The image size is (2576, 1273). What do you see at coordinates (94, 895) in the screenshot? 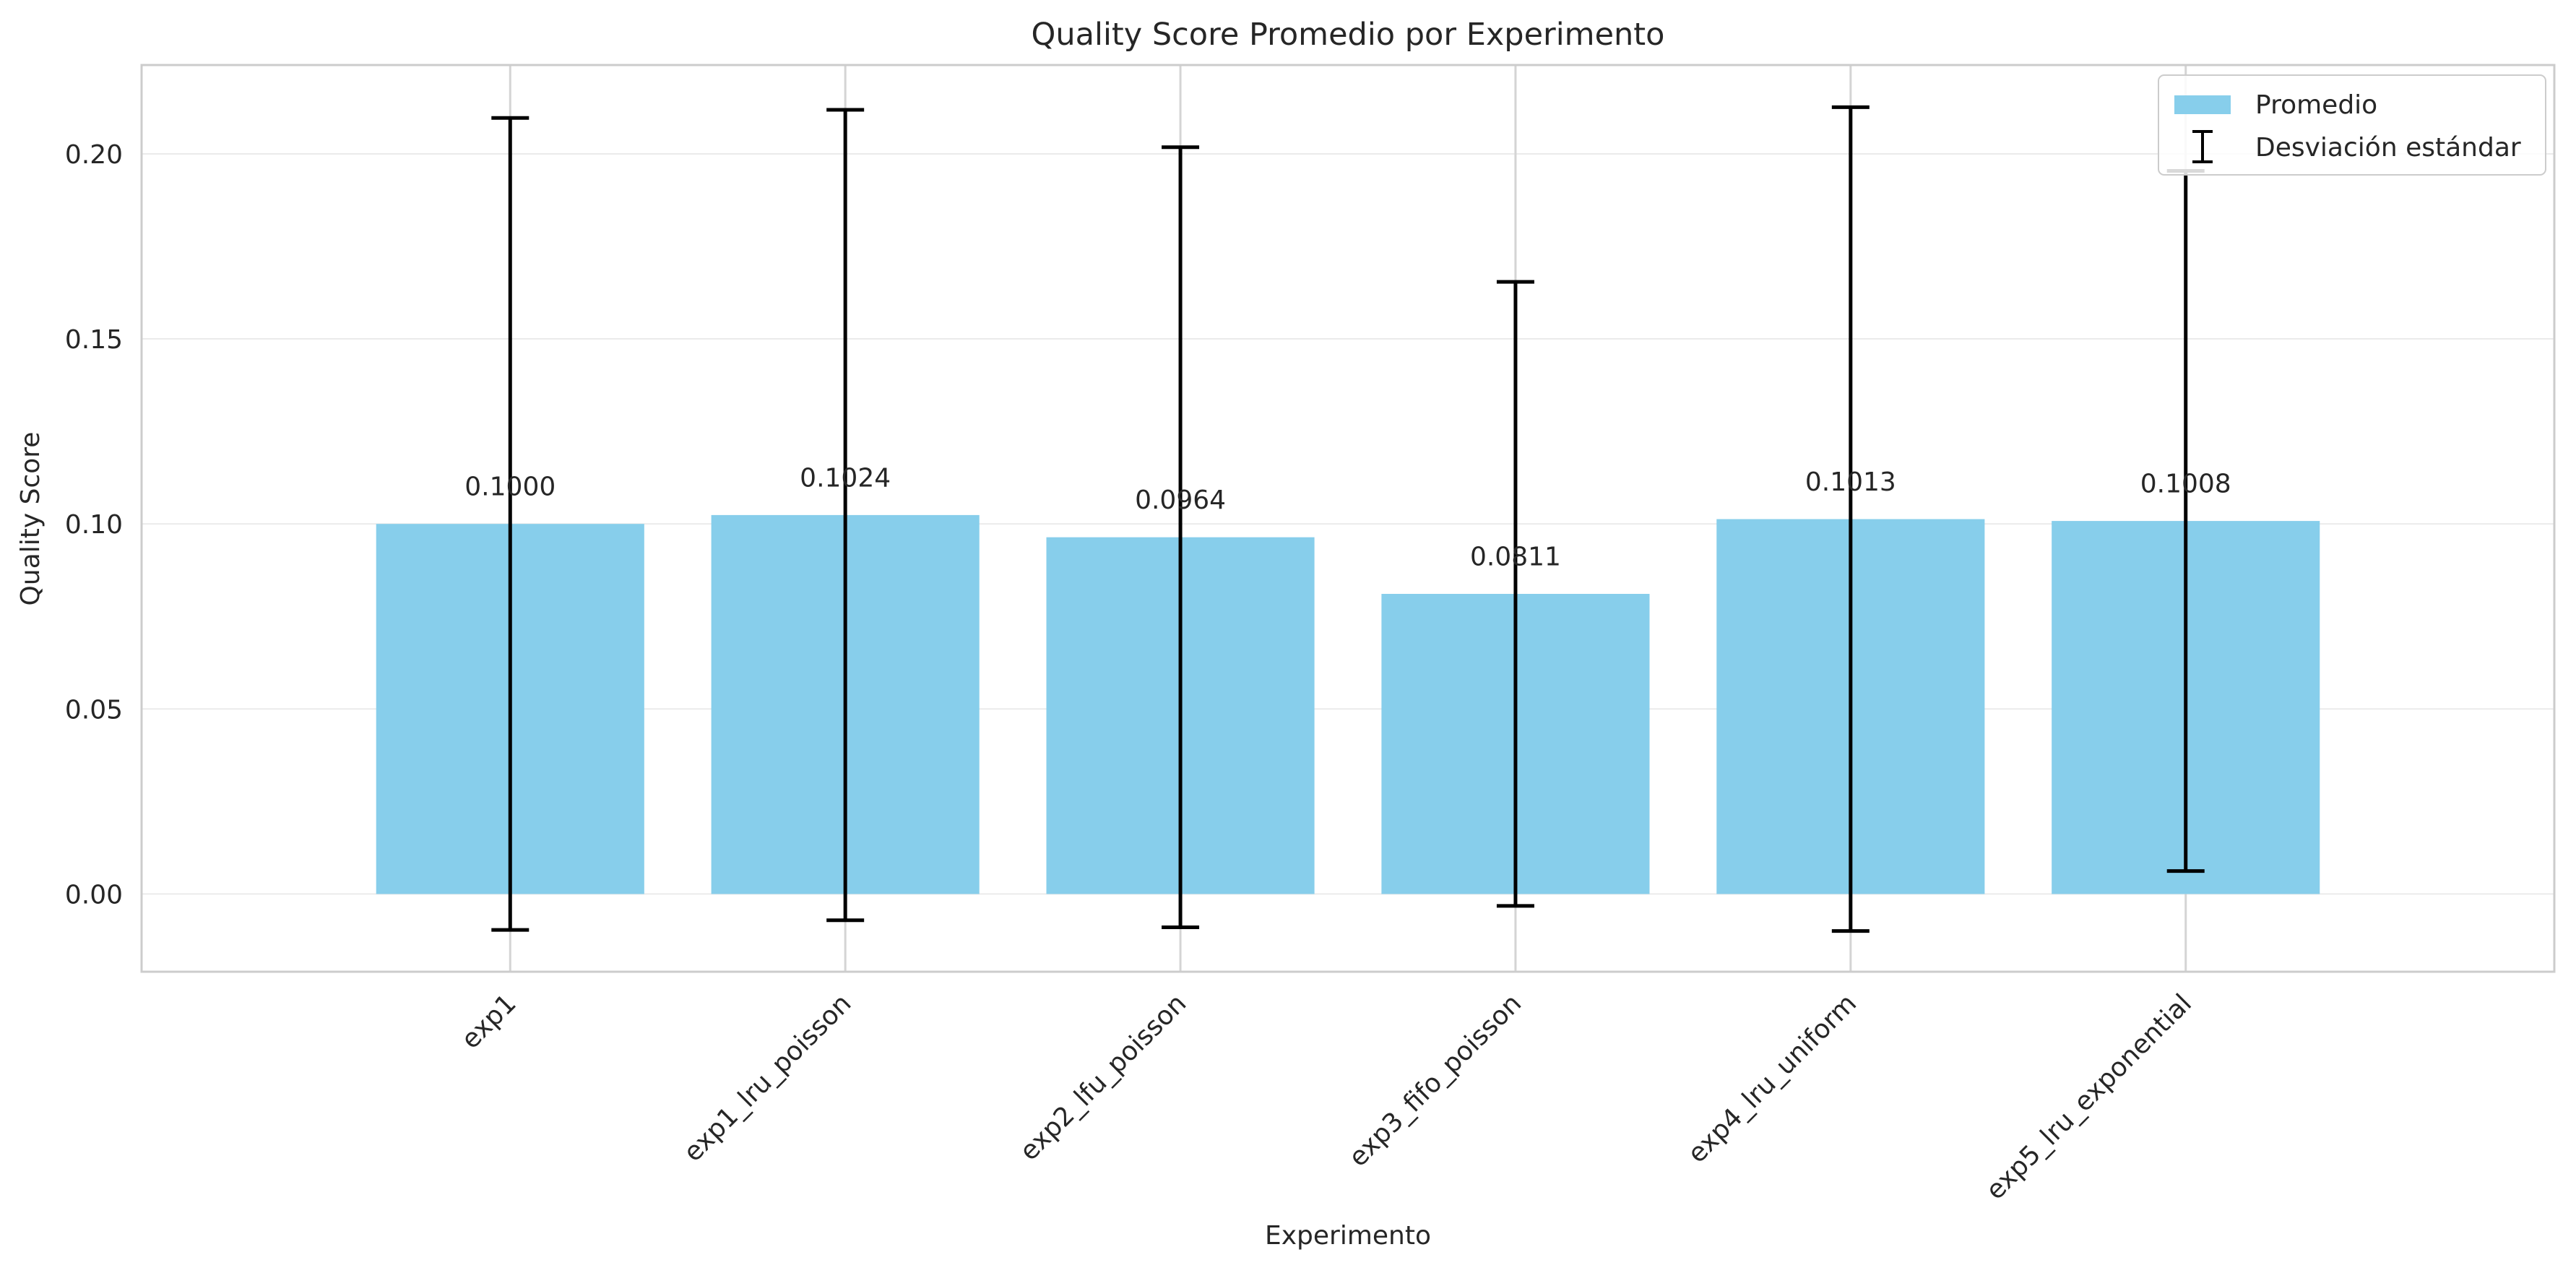
I see `y-tick-label: 0.00` at bounding box center [94, 895].